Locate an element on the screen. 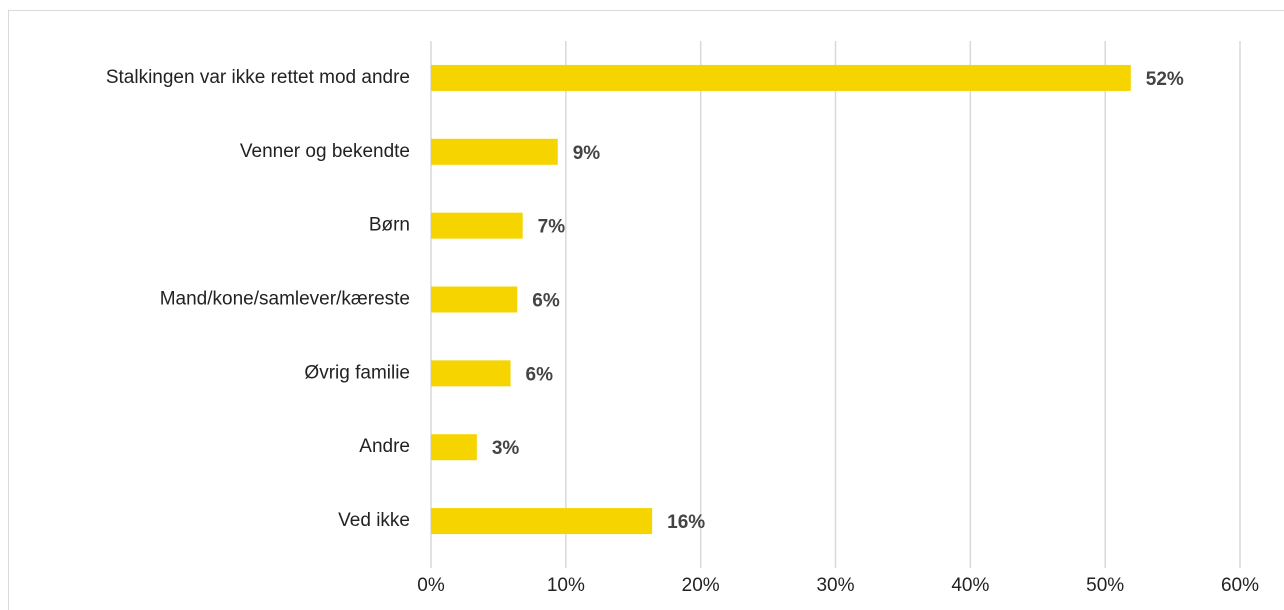 The image size is (1284, 610). x-tick-label: 30% is located at coordinates (835, 585).